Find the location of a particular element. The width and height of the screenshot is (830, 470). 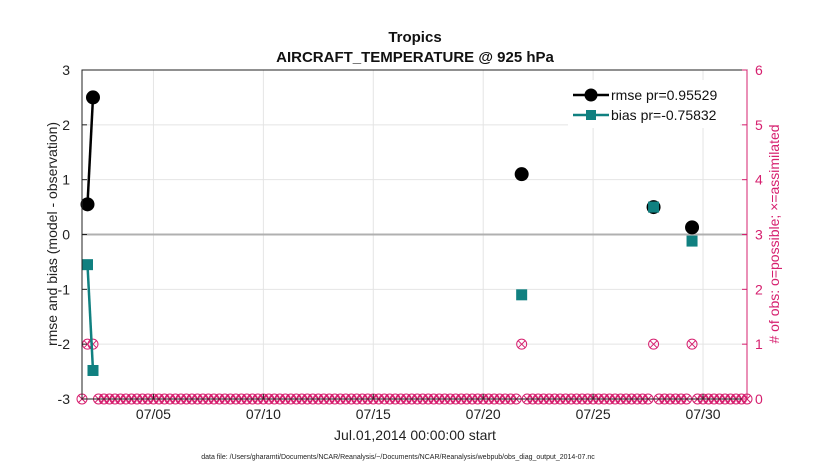

x-tick-label: 07/10 is located at coordinates (263, 414).